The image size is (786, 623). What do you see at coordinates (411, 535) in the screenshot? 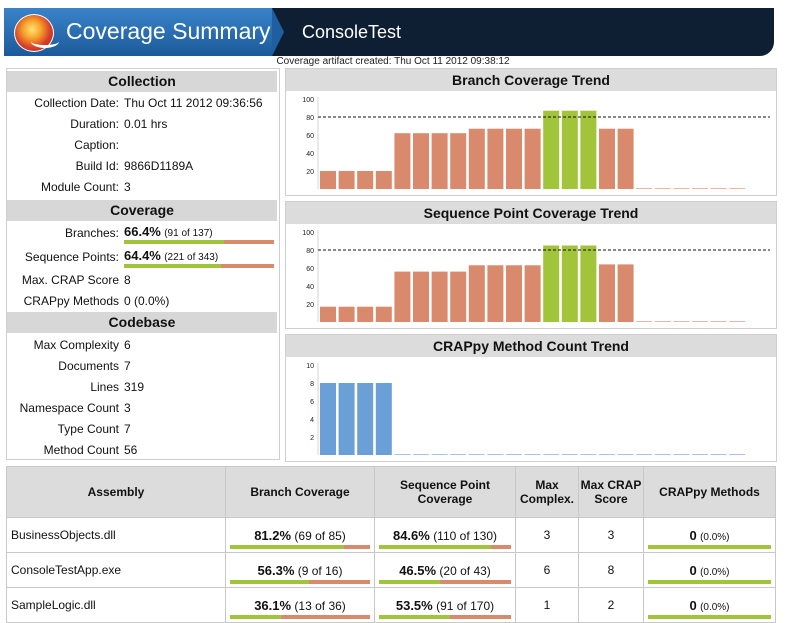
I see `sequence-pct: 84.6%` at bounding box center [411, 535].